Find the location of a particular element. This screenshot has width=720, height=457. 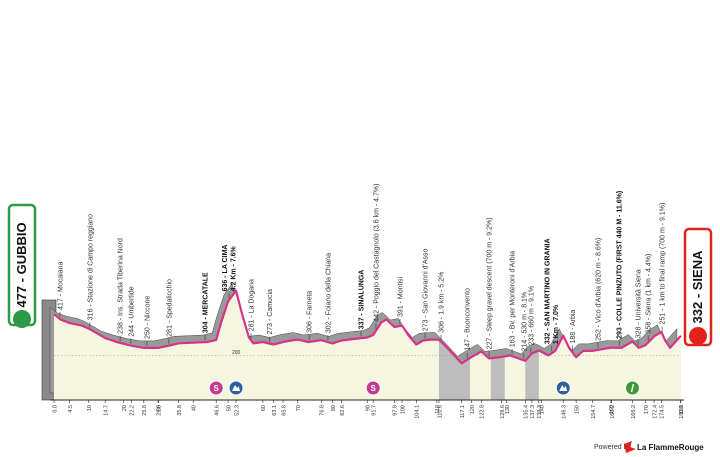

waypoint-label: 328 - Università Siena is located at coordinates (638, 303).